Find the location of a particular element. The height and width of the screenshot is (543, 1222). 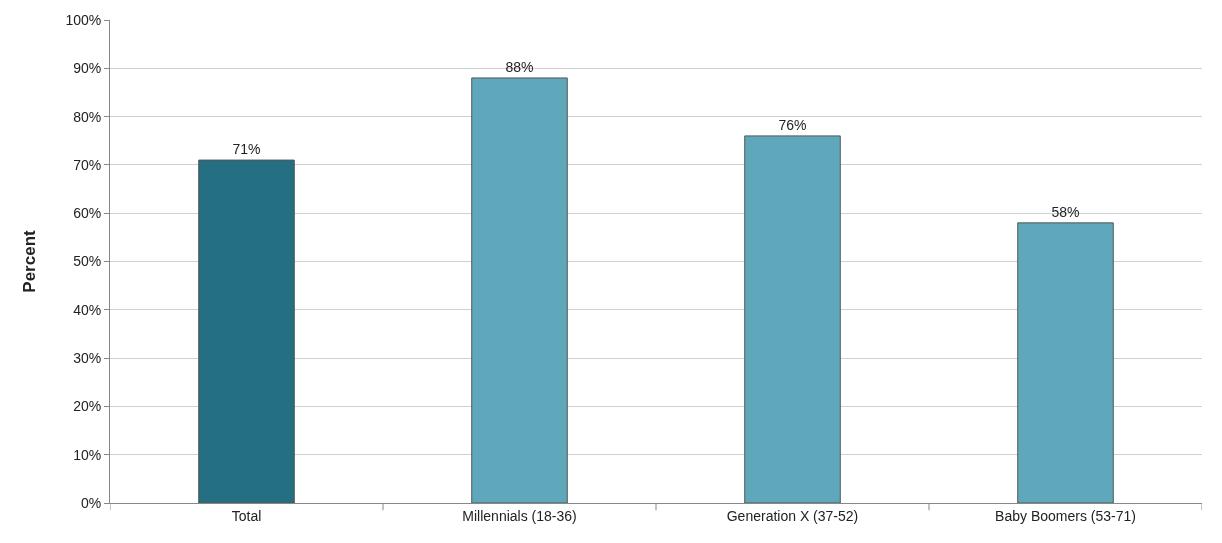

y-axis-title: Percent is located at coordinates (29, 261).